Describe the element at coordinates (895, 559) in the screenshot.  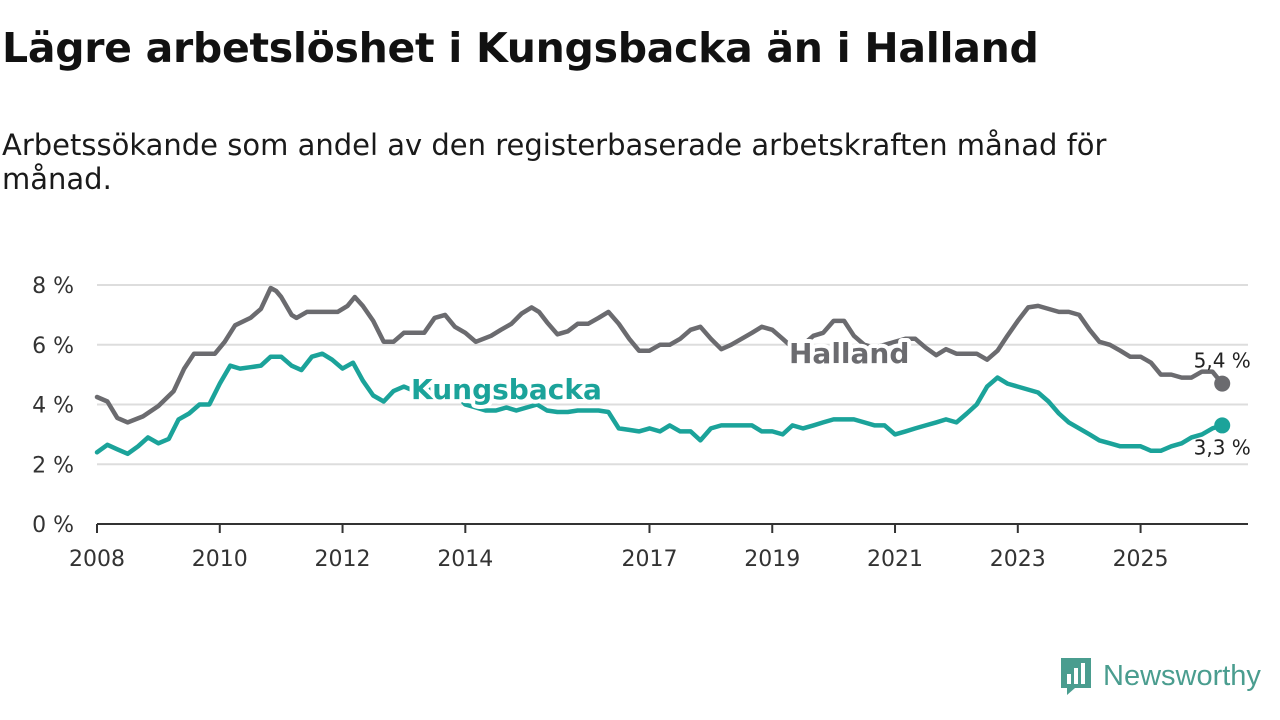
I see `x-tick-label: 2021` at that location.